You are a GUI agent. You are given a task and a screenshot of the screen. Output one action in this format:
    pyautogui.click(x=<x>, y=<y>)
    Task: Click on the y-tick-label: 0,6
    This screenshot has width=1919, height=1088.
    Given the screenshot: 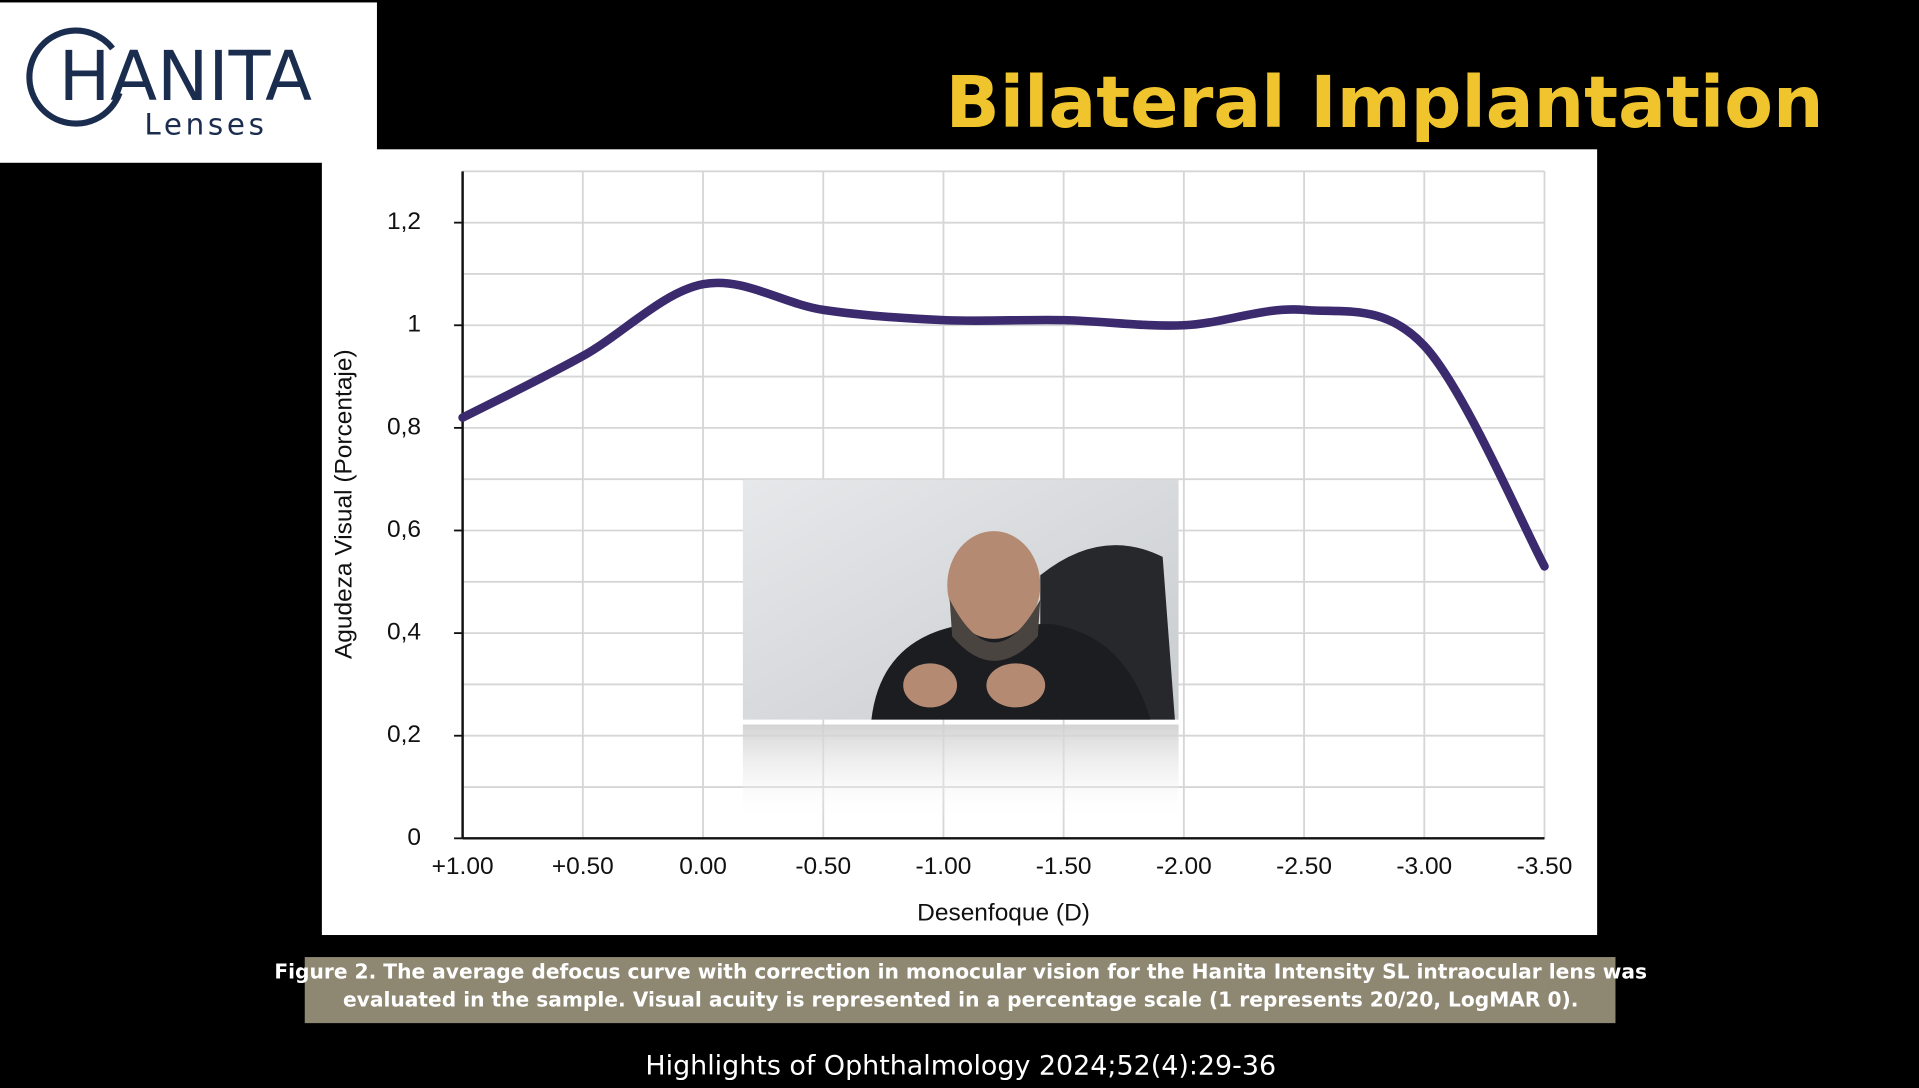 What is the action you would take?
    pyautogui.click(x=404, y=529)
    